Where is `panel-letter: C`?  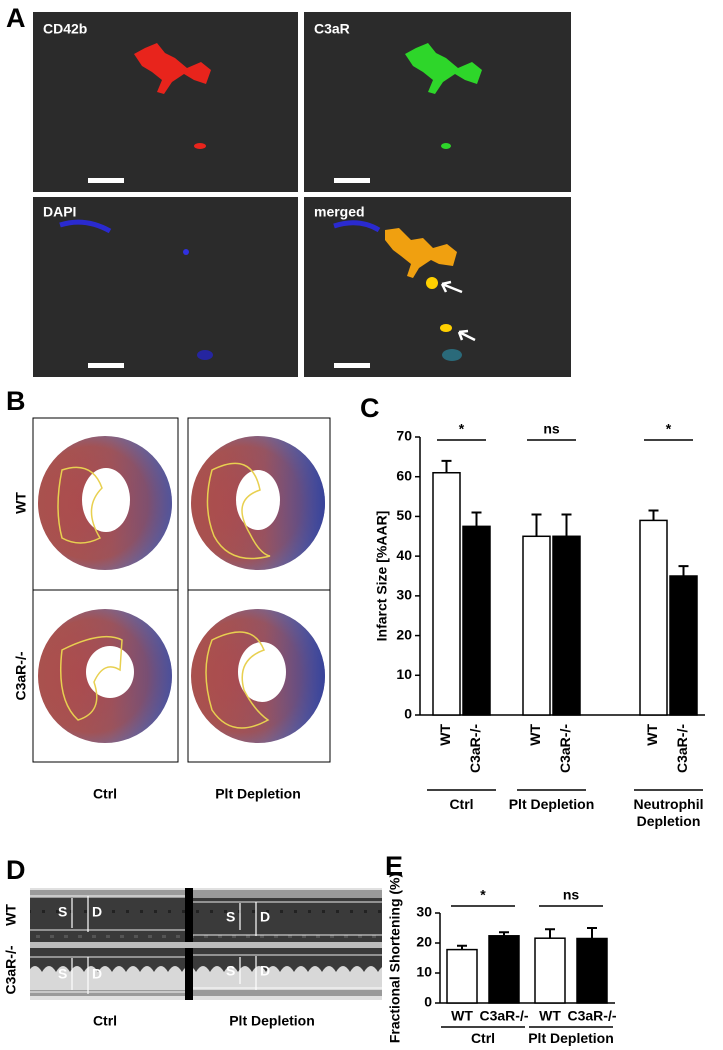 panel-letter: C is located at coordinates (370, 408).